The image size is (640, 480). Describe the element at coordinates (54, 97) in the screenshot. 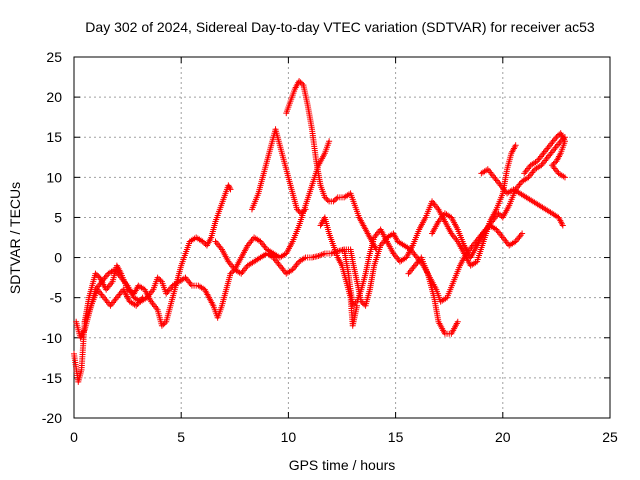

I see `y-tick-label: 20` at that location.